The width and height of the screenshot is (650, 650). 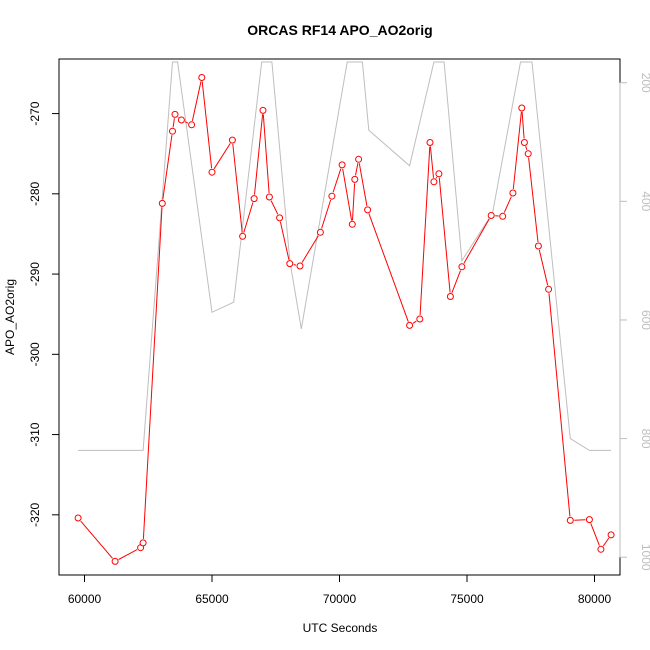 What do you see at coordinates (644, 439) in the screenshot?
I see `secondary-y-tick-label: 800` at bounding box center [644, 439].